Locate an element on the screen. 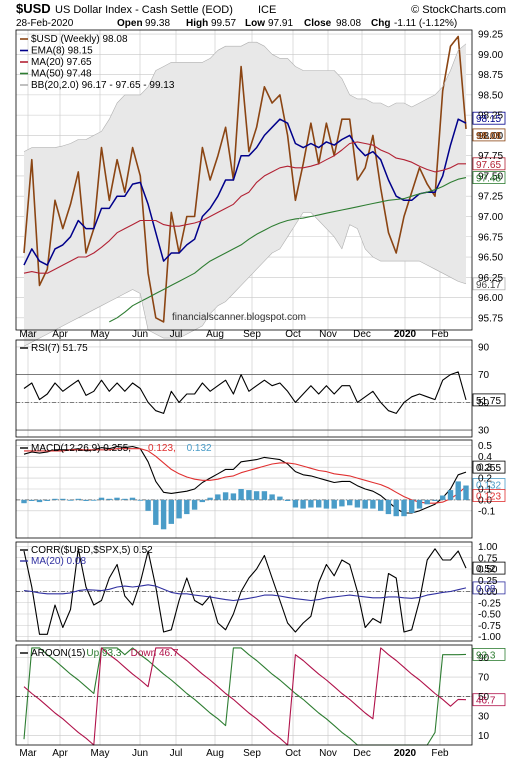  price-value-tag: 97.48 is located at coordinates (488, 179).